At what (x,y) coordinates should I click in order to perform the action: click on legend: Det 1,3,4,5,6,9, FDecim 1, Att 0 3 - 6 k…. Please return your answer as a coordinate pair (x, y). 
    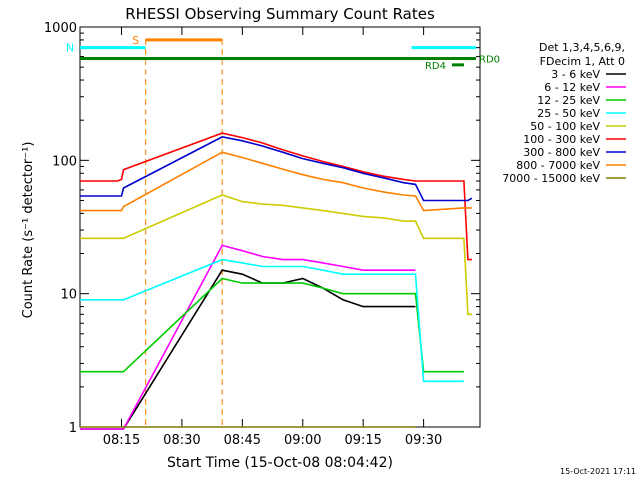
    Looking at the image, I should click on (564, 113).